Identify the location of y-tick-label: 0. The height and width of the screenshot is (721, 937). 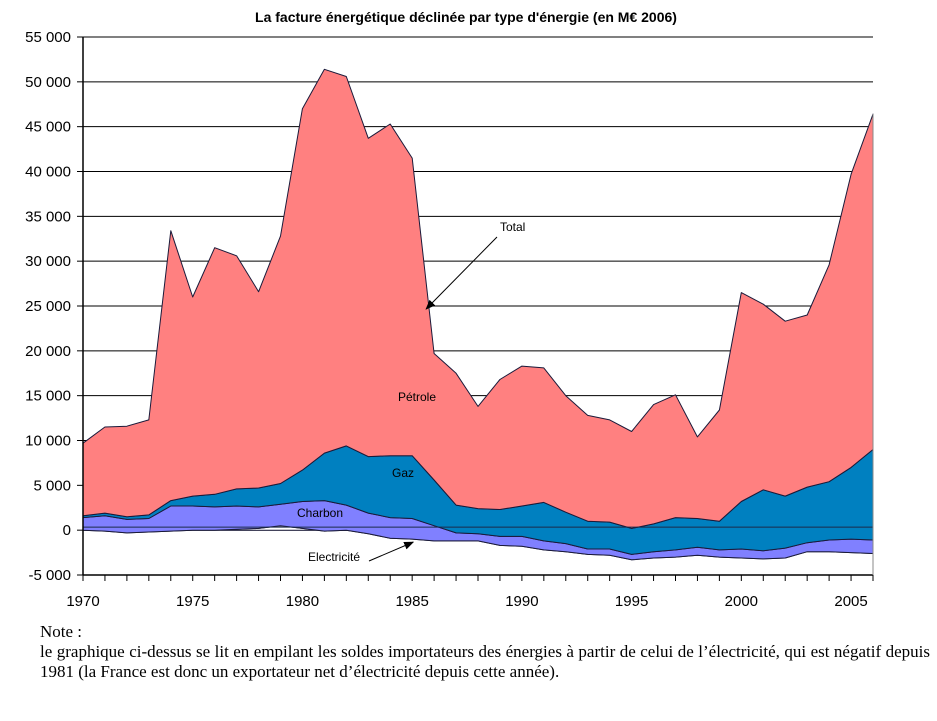
(67, 530).